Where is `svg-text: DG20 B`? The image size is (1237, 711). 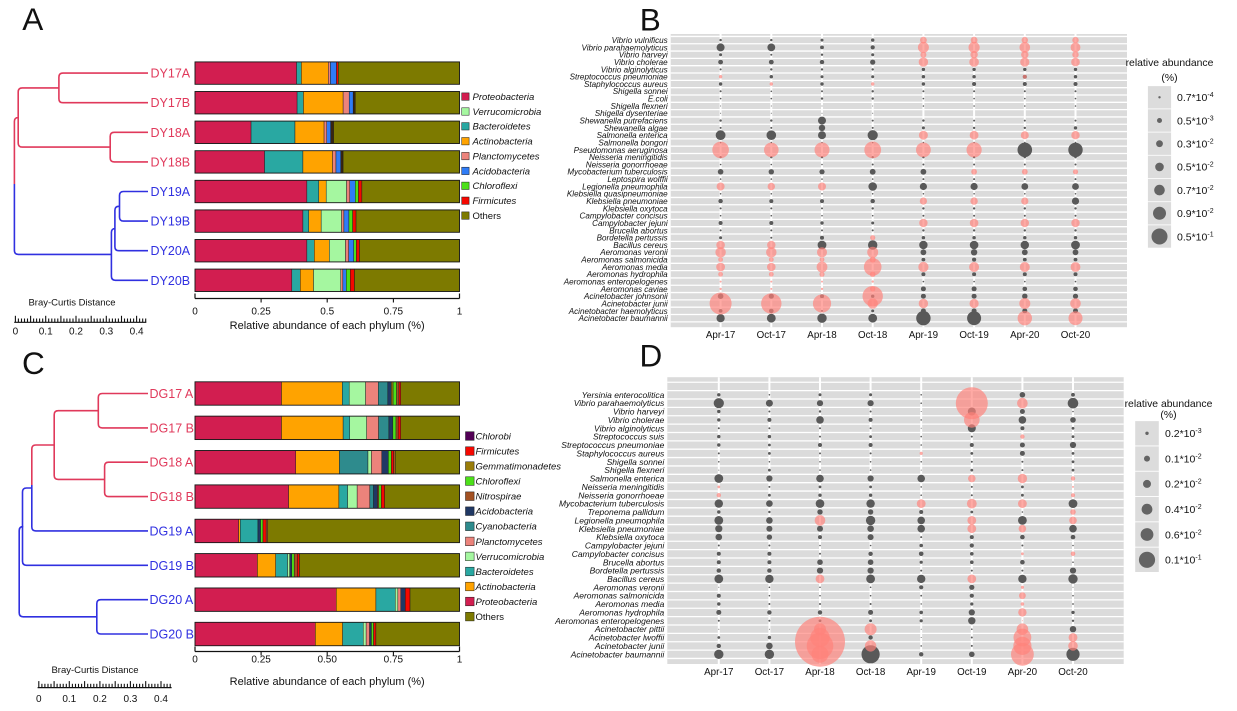
svg-text: DG20 B is located at coordinates (172, 635).